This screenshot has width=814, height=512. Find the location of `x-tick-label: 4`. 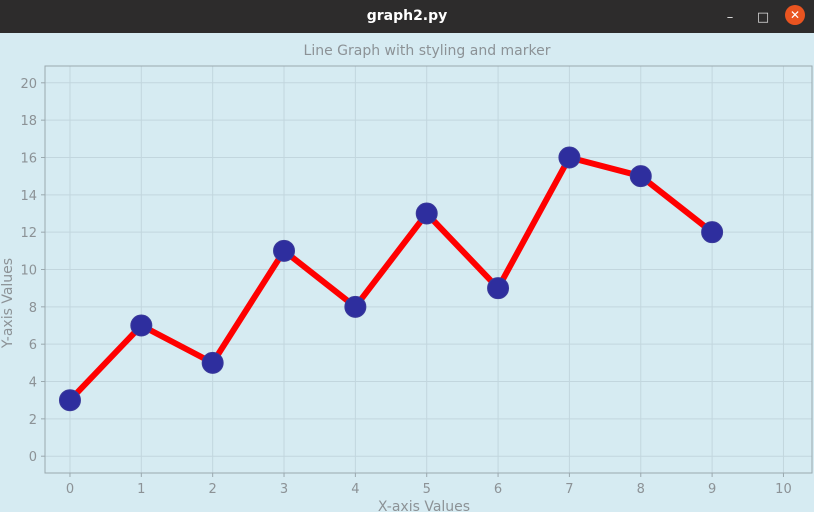

x-tick-label: 4 is located at coordinates (355, 489).